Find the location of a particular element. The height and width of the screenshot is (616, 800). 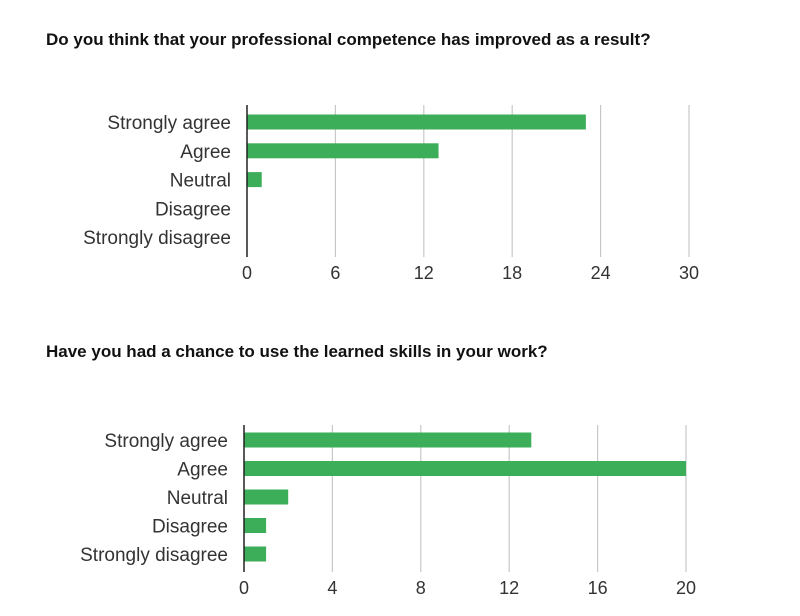

tick-label: 6 is located at coordinates (335, 273).